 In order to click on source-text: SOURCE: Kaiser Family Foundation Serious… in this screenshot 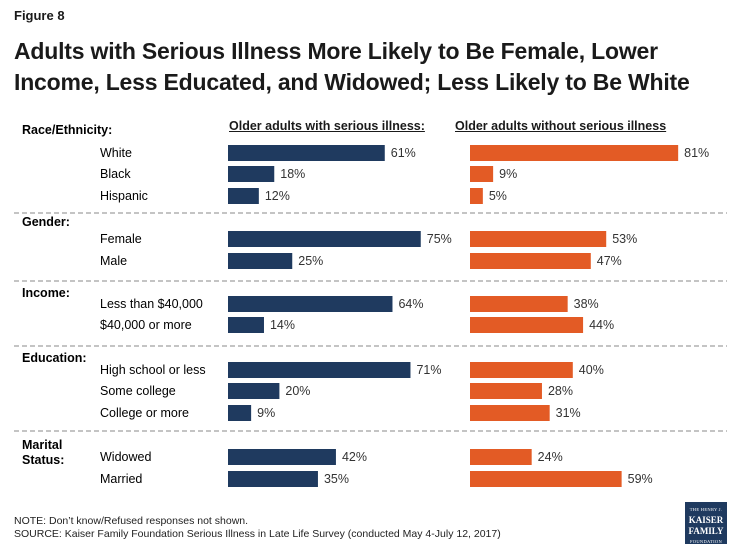, I will do `click(257, 534)`.